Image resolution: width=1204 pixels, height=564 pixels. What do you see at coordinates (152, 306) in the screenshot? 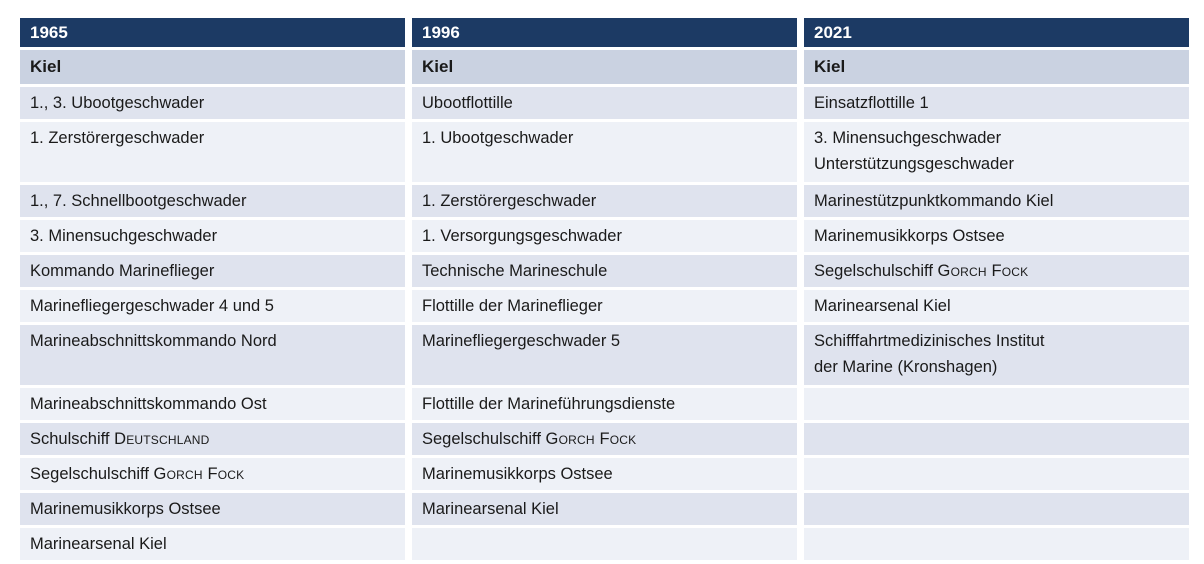
I see `unit-name: Marinefliegergeschwader 4 und 5` at bounding box center [152, 306].